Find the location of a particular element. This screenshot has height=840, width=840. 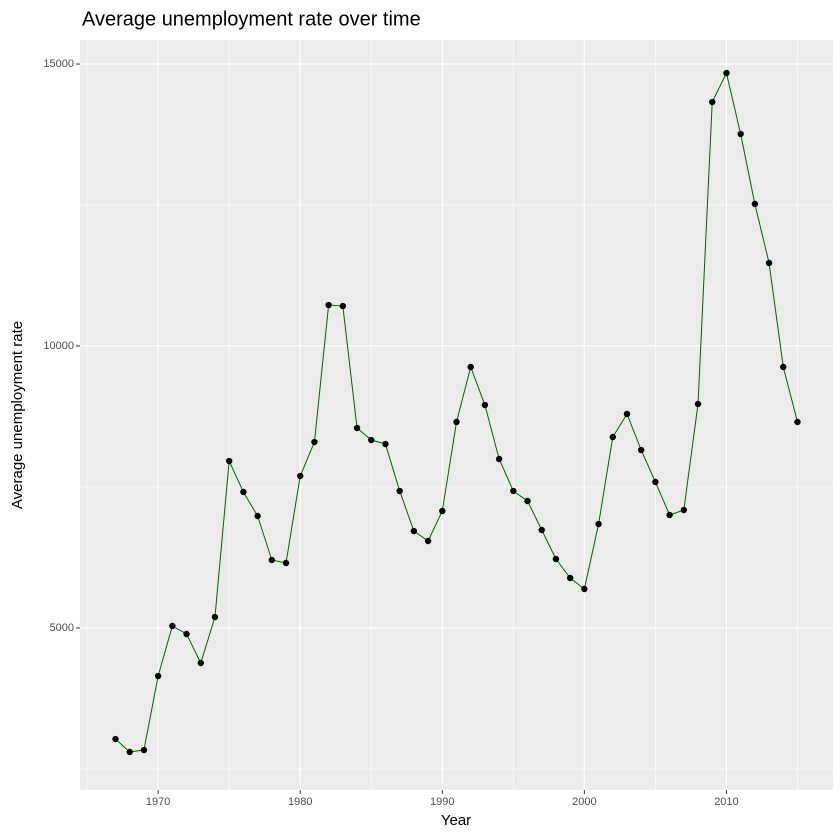

y-tick-label: 15000 is located at coordinates (58, 64).